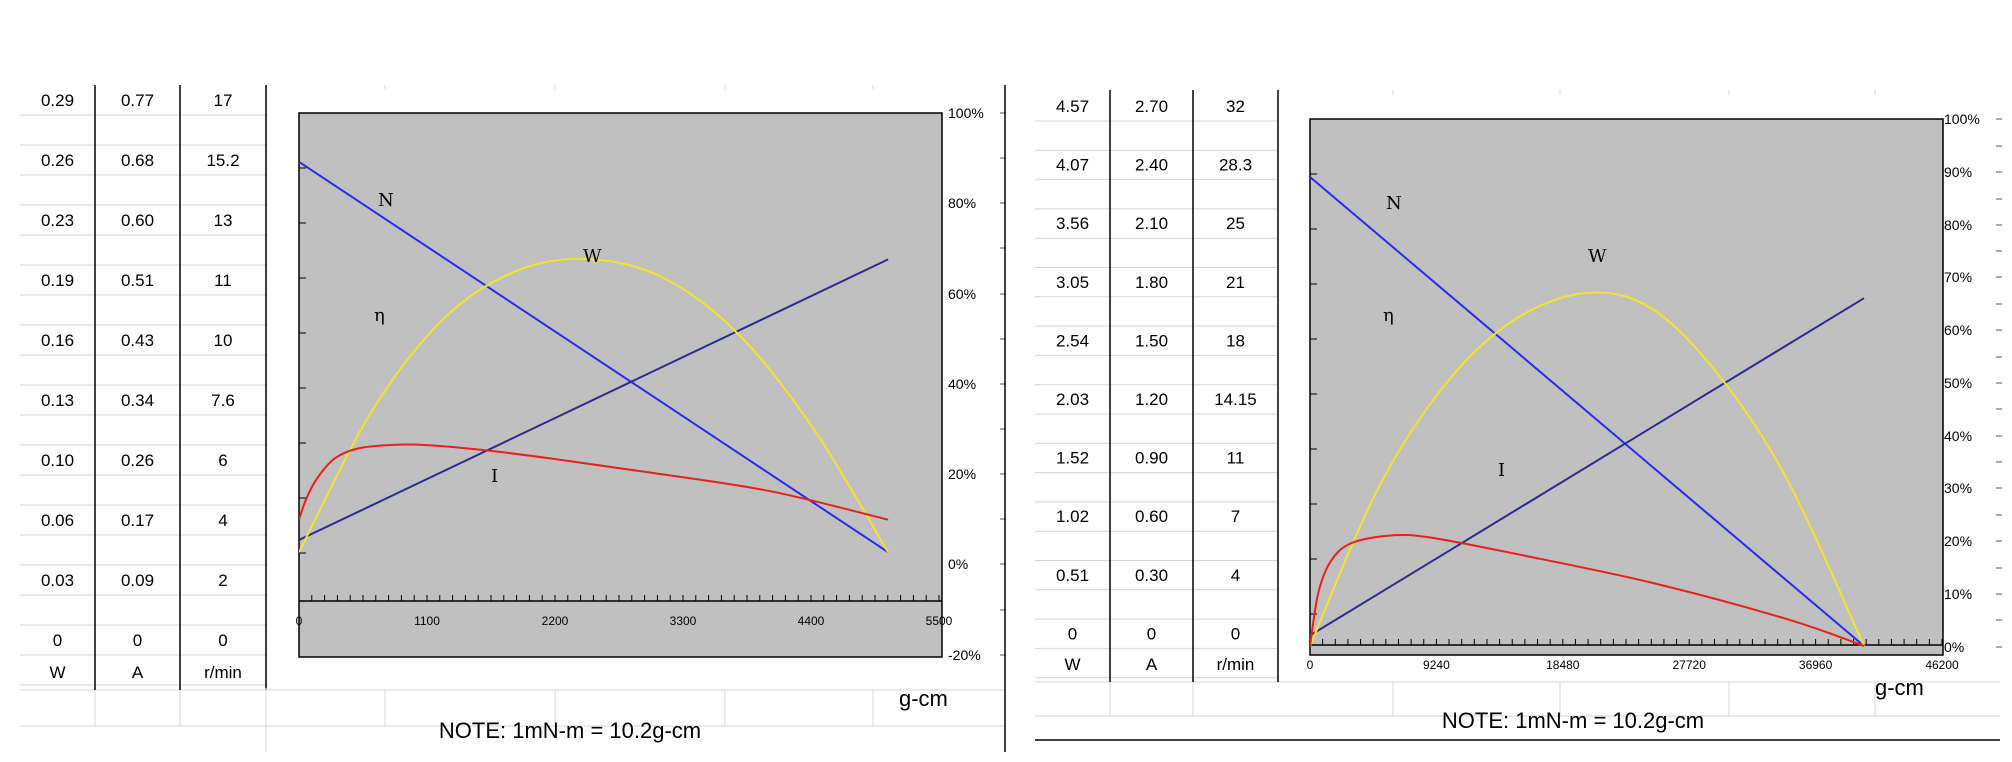 This screenshot has height=762, width=2012. I want to click on table-cell: 0.90, so click(1151, 458).